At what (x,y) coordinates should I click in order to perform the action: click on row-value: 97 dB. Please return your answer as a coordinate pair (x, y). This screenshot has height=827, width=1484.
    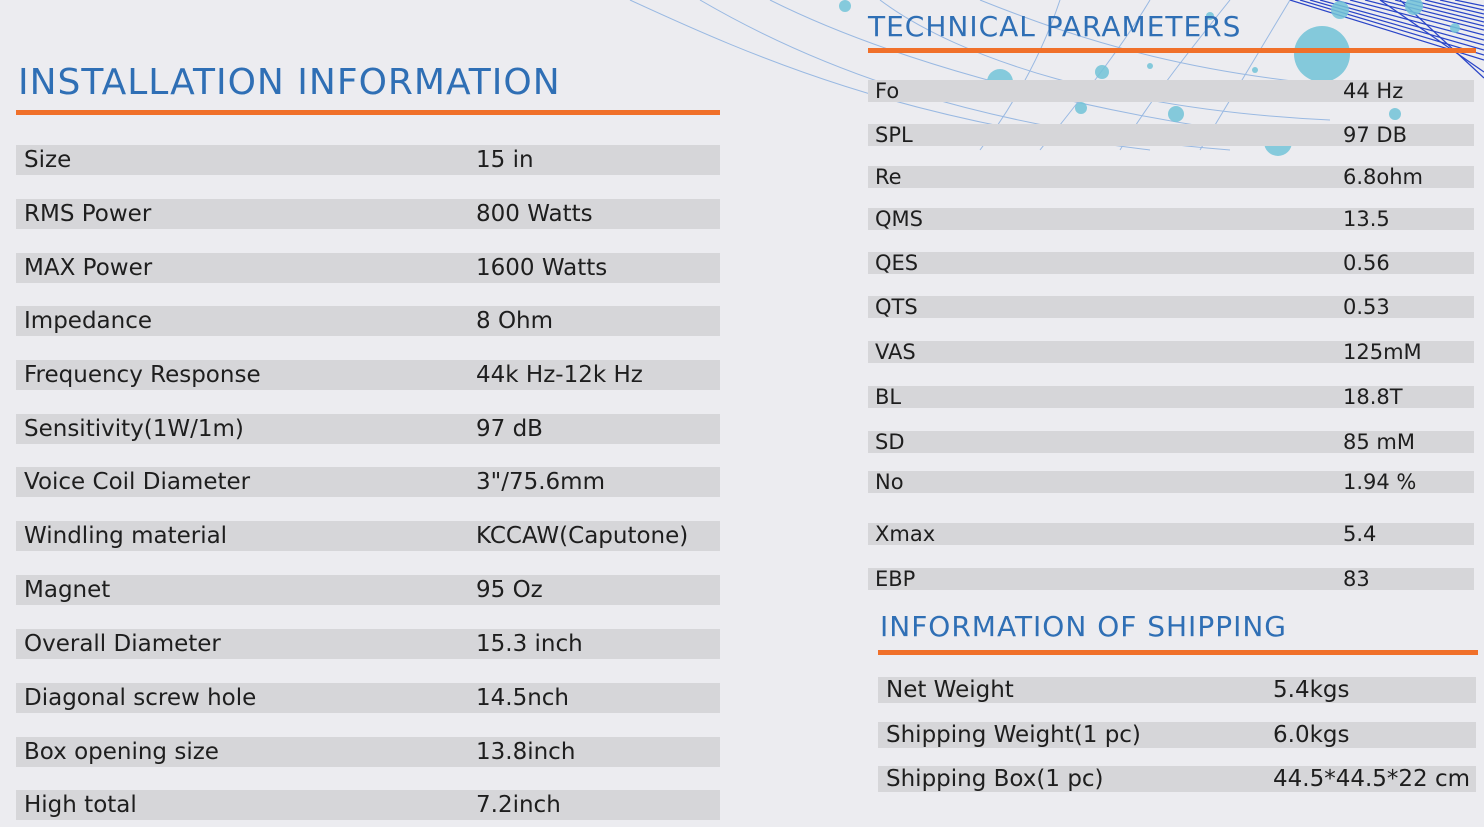
    Looking at the image, I should click on (509, 429).